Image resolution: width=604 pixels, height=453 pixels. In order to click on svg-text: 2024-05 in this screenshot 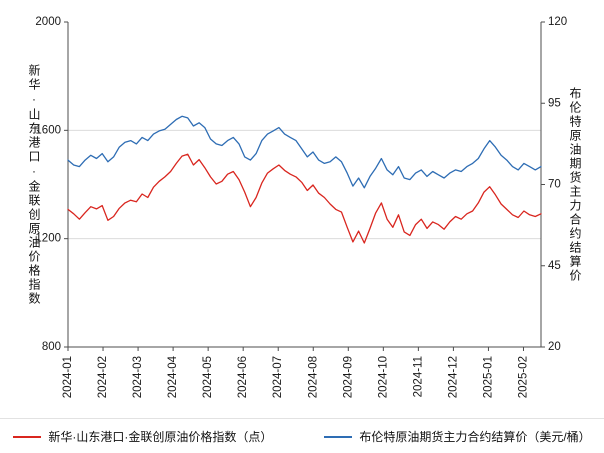, I will do `click(208, 377)`.